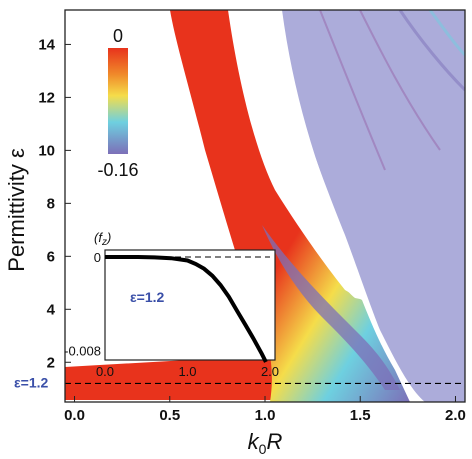  I want to click on inset-x-tick-label: 1.0, so click(187, 371).